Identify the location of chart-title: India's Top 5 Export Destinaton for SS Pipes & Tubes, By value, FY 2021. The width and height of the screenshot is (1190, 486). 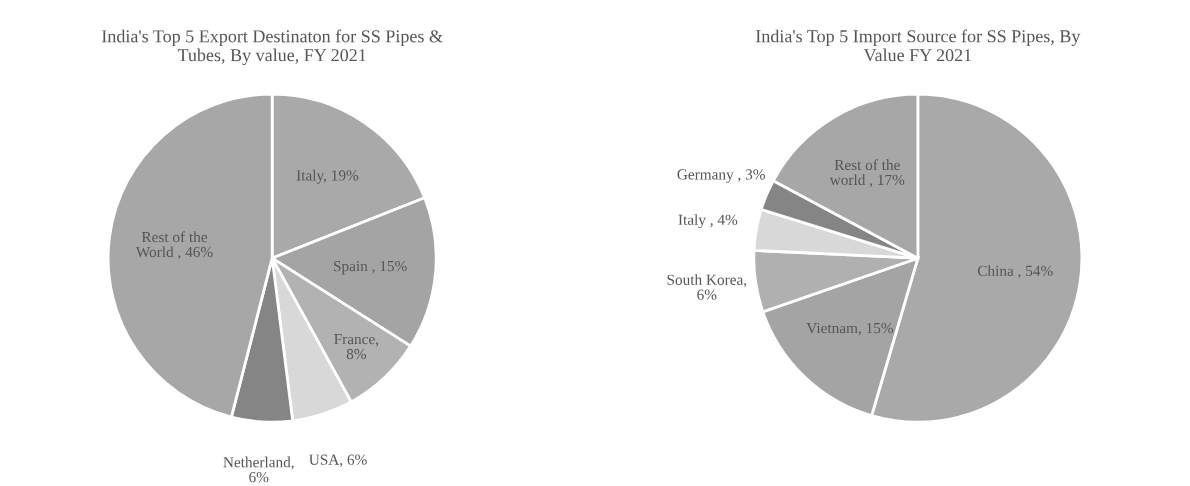
(272, 47).